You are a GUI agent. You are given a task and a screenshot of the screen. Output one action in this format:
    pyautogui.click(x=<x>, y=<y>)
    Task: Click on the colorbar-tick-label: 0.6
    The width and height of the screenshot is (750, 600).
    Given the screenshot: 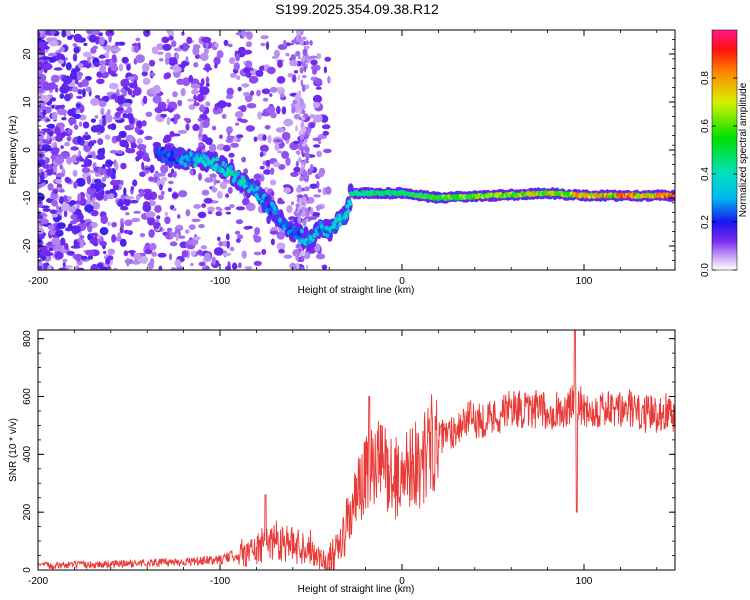 What is the action you would take?
    pyautogui.click(x=705, y=126)
    